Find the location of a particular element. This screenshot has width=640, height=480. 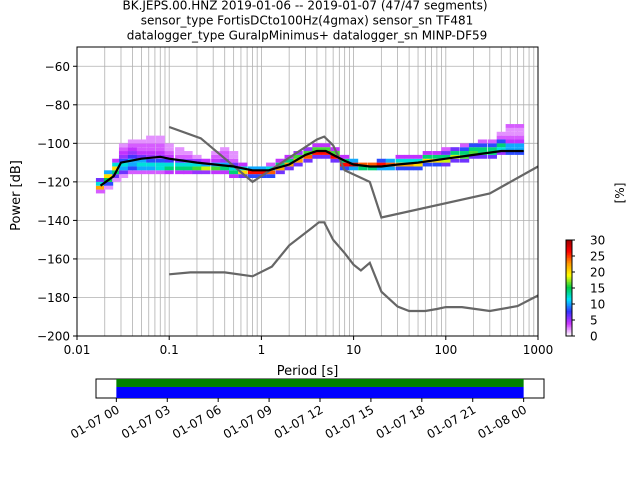

x-axis-label: Period [s] is located at coordinates (308, 371).